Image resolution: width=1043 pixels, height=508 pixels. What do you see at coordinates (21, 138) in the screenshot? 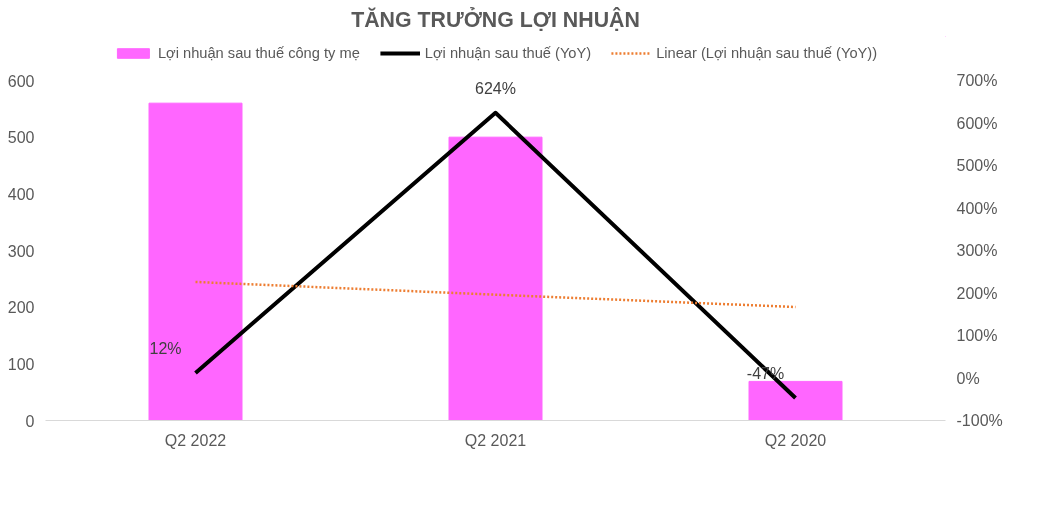
I see `y-tick-label: 500` at bounding box center [21, 138].